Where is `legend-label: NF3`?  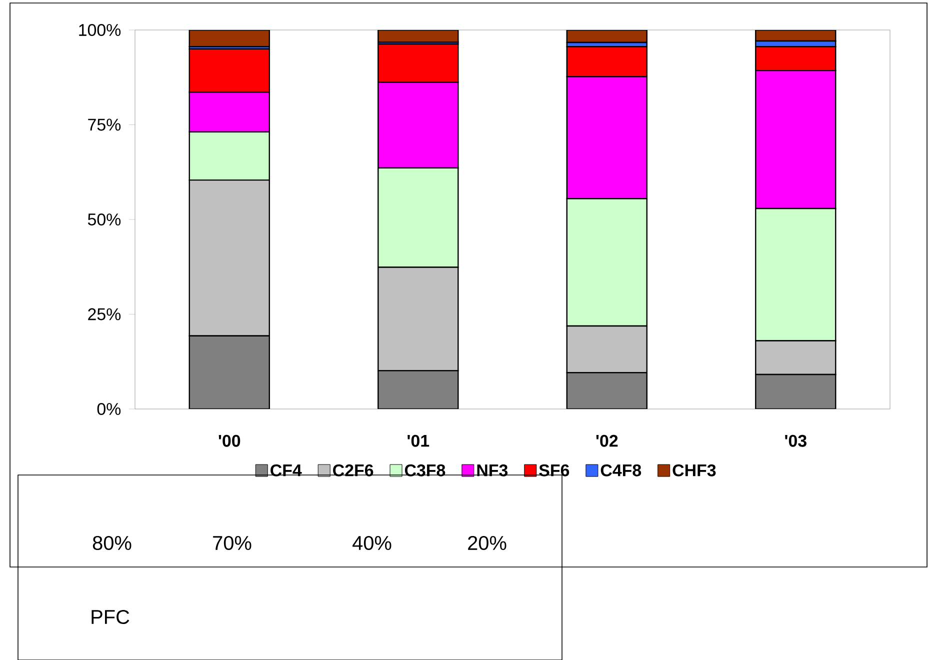 legend-label: NF3 is located at coordinates (492, 470).